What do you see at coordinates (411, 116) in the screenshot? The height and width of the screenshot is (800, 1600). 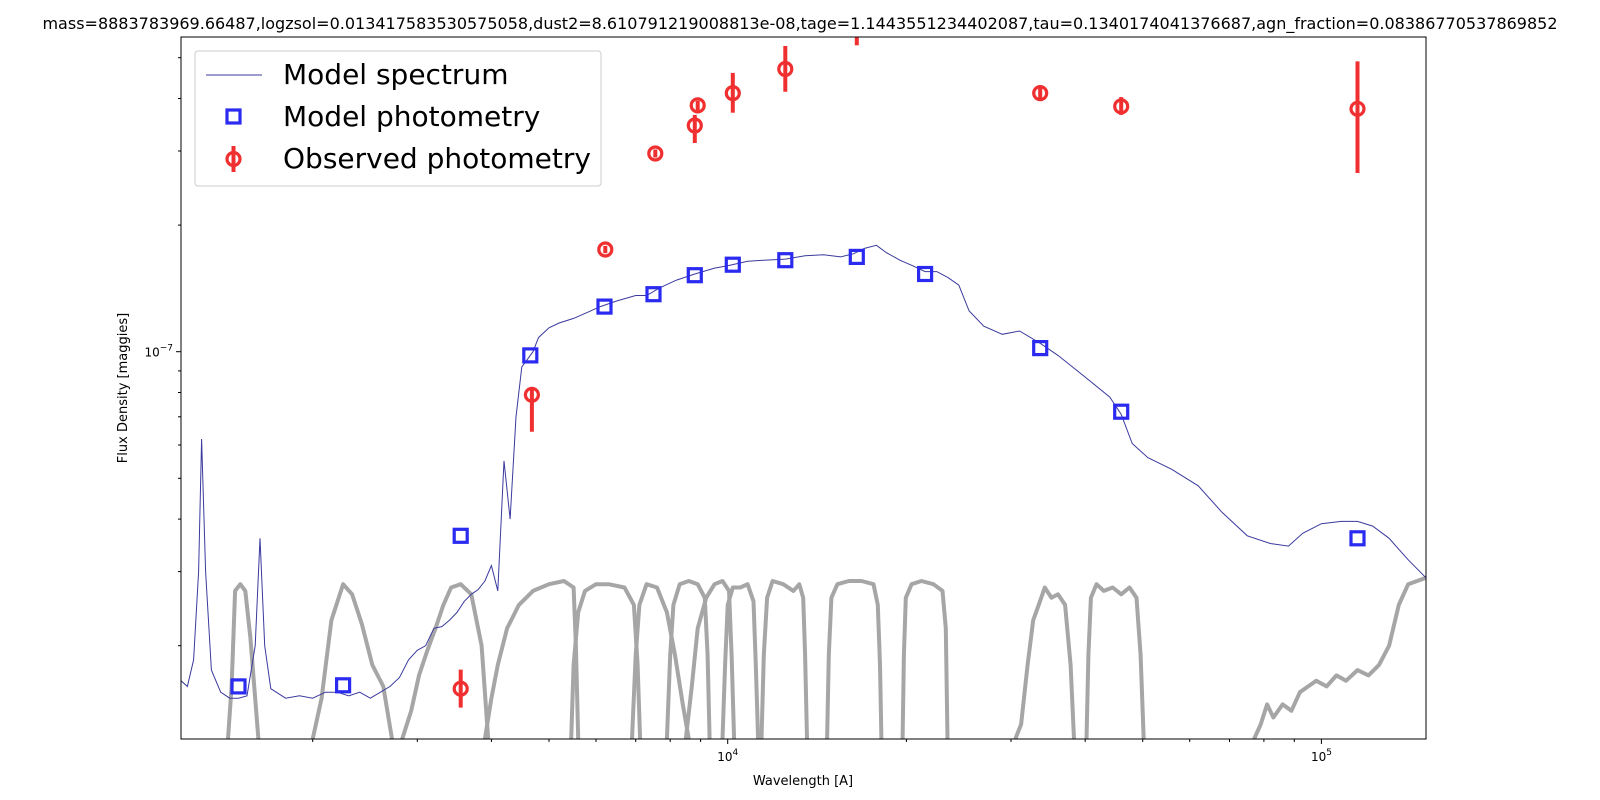 I see `legend-entry-model-photometry: Model photometry` at bounding box center [411, 116].